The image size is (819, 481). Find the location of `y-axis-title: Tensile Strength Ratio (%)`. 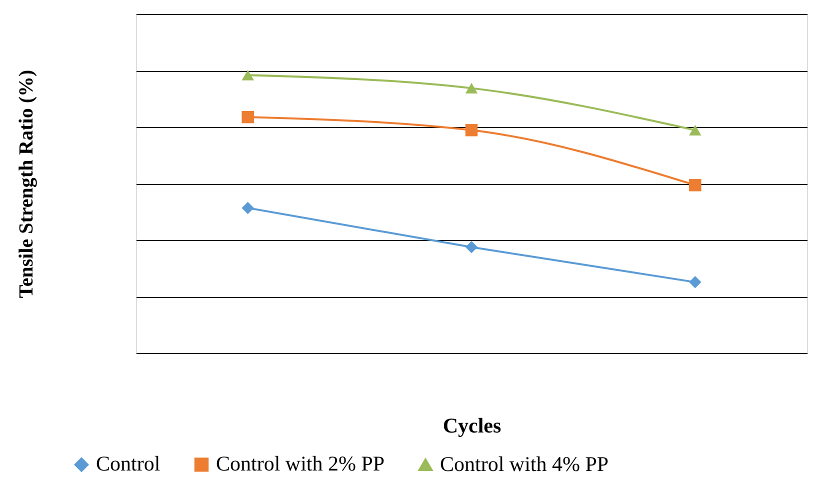

y-axis-title: Tensile Strength Ratio (%) is located at coordinates (27, 184).